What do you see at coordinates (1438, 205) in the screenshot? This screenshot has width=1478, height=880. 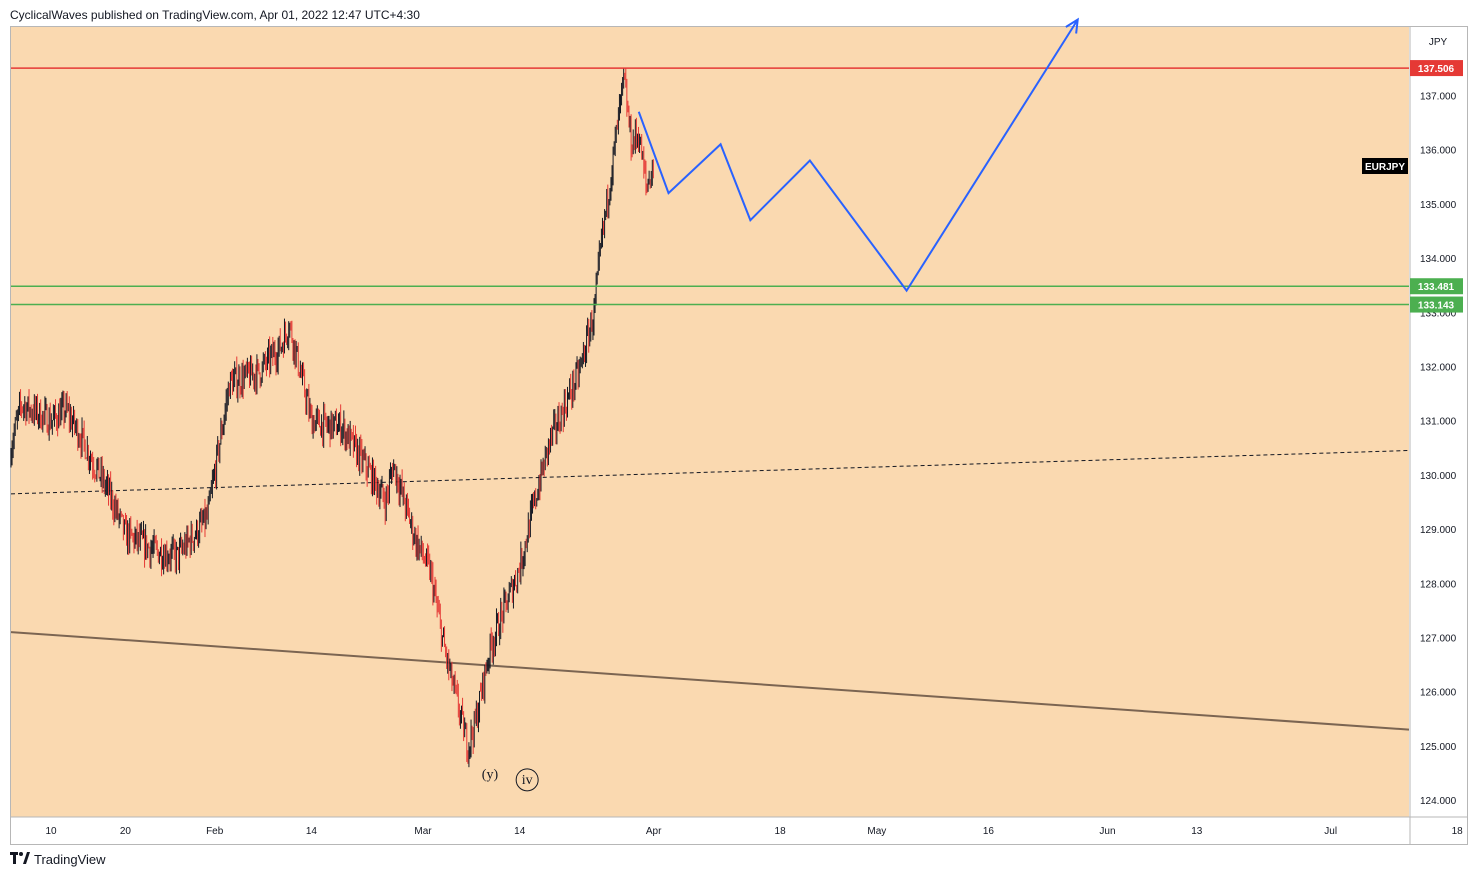 I see `y-tick-label: 135.000` at bounding box center [1438, 205].